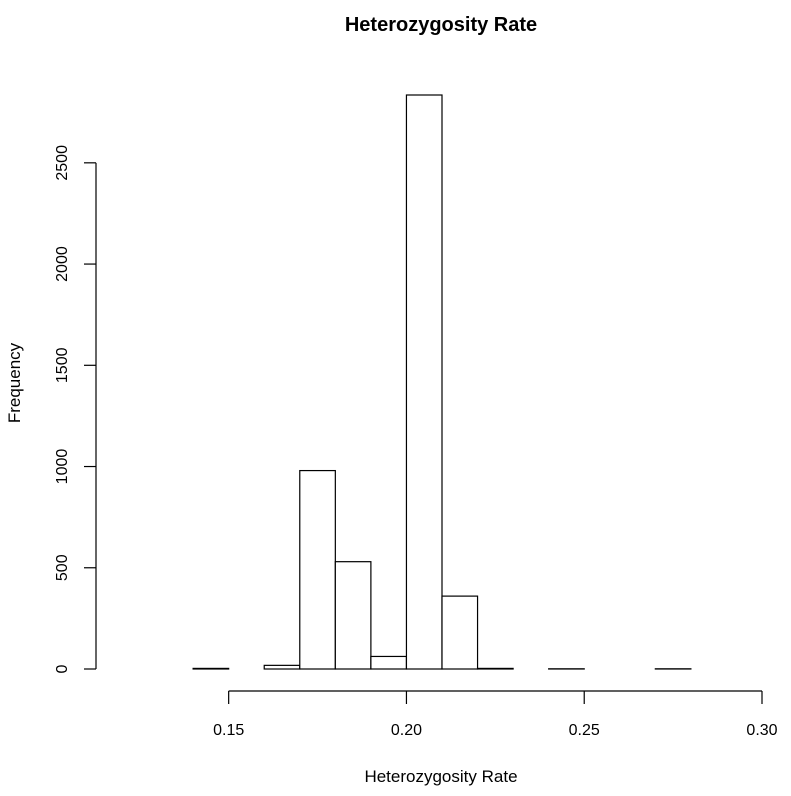 This screenshot has width=791, height=796. I want to click on y-axis: 0 500 1000 1500 2000 2500, so click(75, 409).